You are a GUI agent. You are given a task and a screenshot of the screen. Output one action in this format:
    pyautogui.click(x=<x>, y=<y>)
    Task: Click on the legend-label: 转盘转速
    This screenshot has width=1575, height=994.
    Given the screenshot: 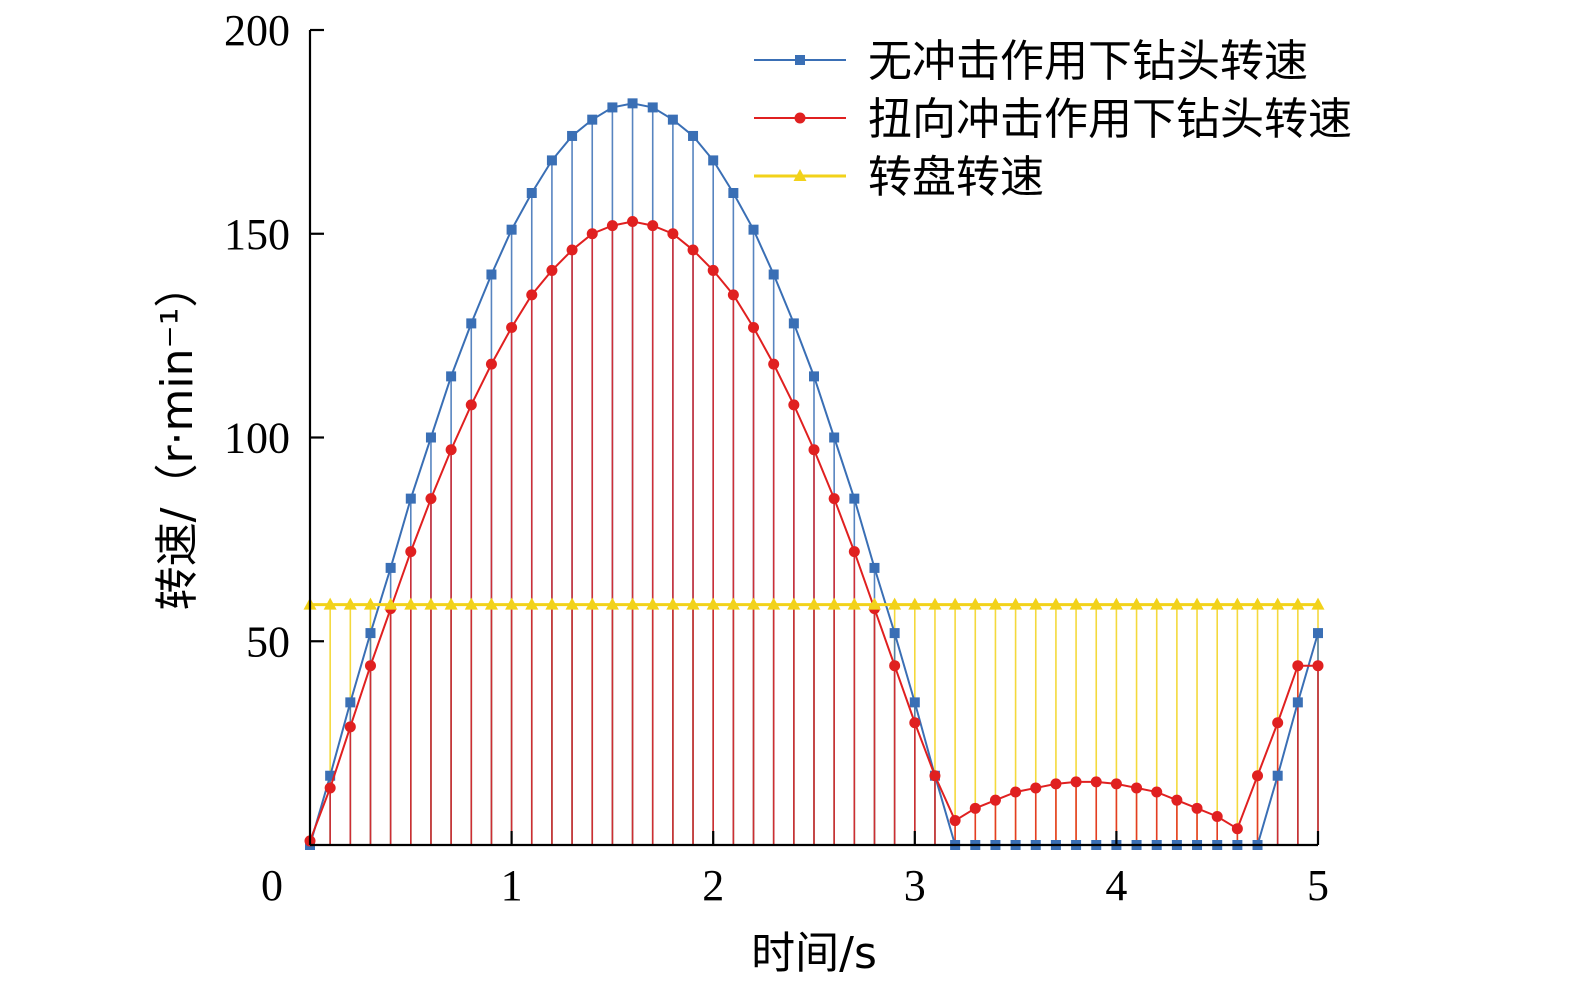 What is the action you would take?
    pyautogui.click(x=956, y=177)
    